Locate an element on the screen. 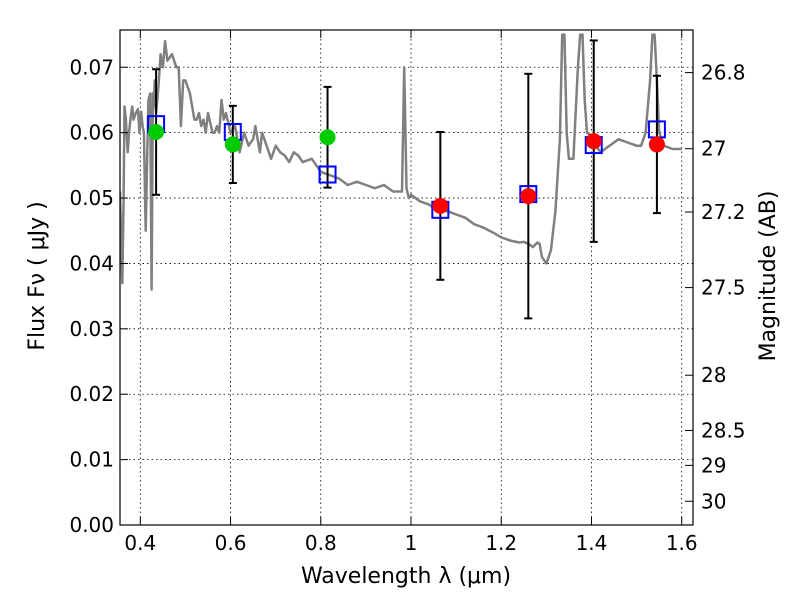 This screenshot has width=800, height=600. right-tick-label: 30 is located at coordinates (713, 501).